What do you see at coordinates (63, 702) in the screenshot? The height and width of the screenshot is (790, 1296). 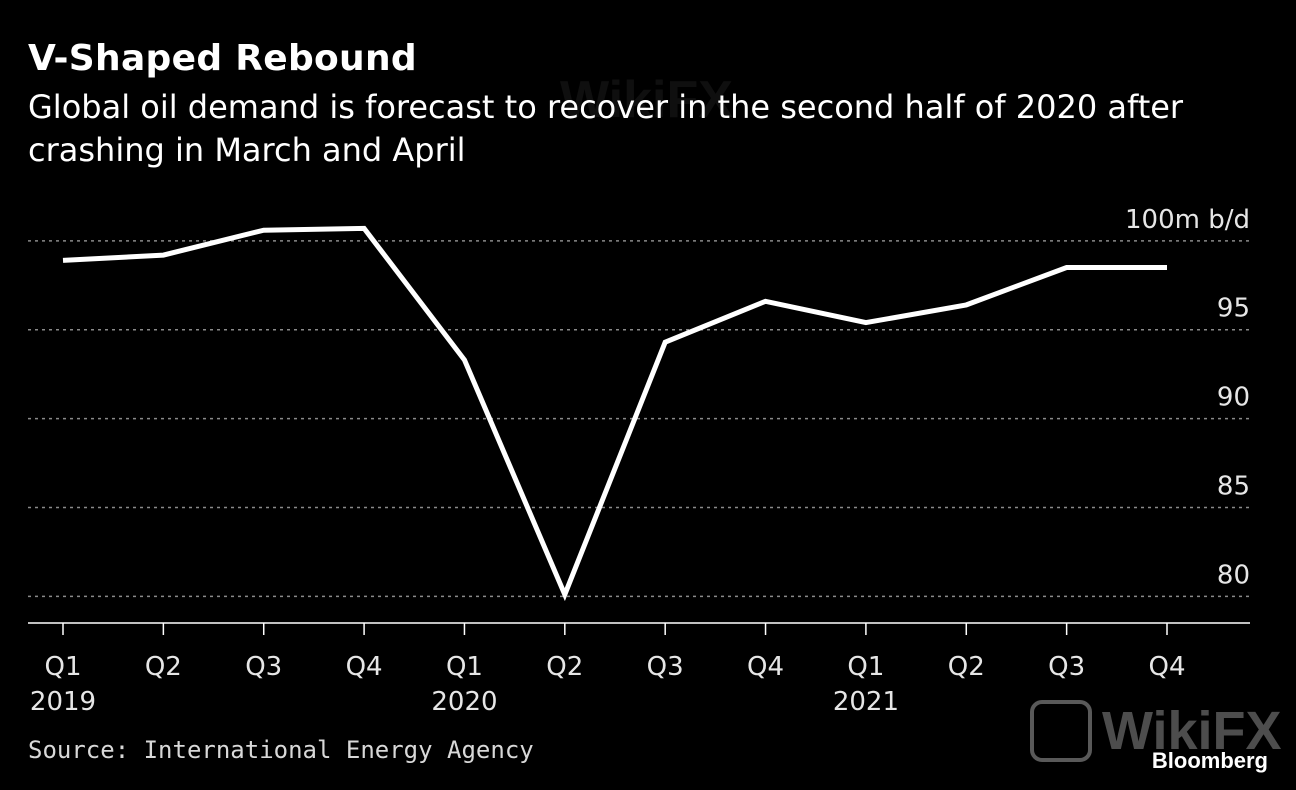 I see `x-year-label: 2019` at bounding box center [63, 702].